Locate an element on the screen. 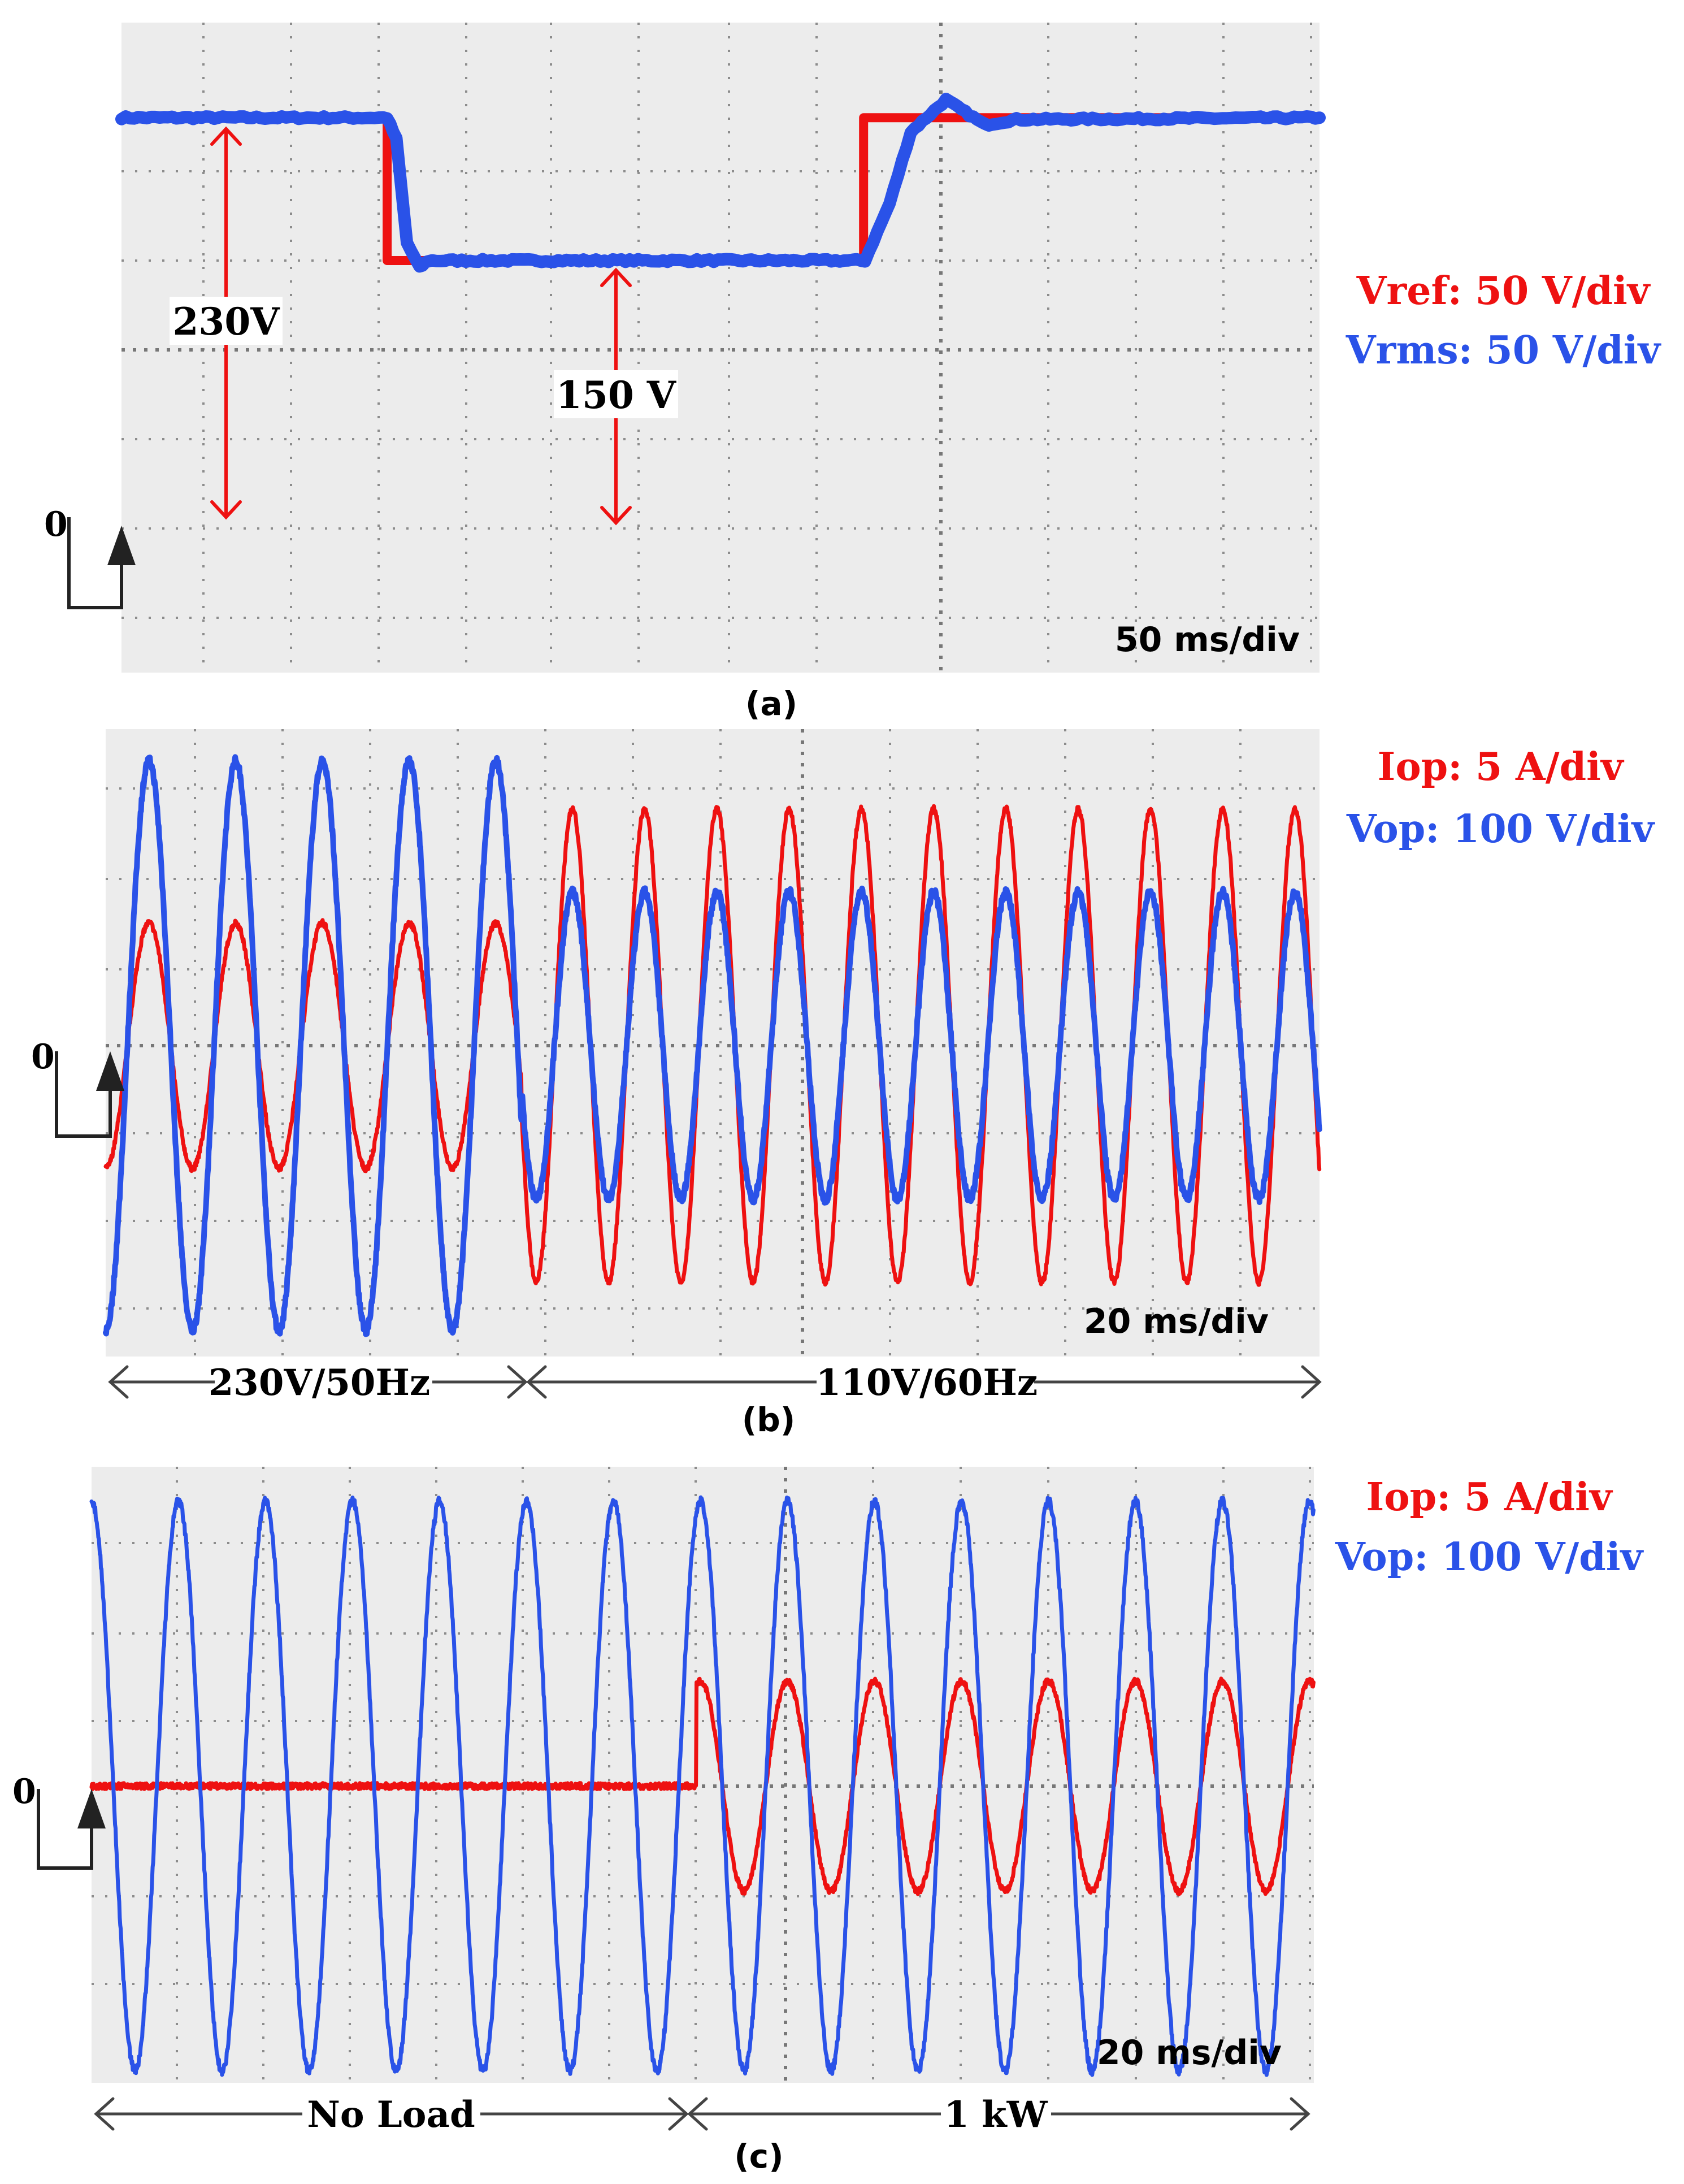 This screenshot has width=1684, height=2184. legend-iop-b: Iop: 5 A/div is located at coordinates (1502, 767).